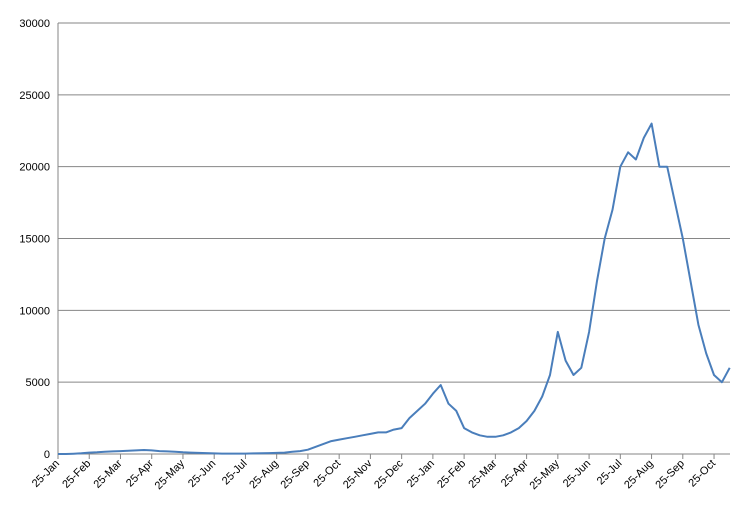 The image size is (755, 515). What do you see at coordinates (34, 168) in the screenshot?
I see `y-tick-label: 20000` at bounding box center [34, 168].